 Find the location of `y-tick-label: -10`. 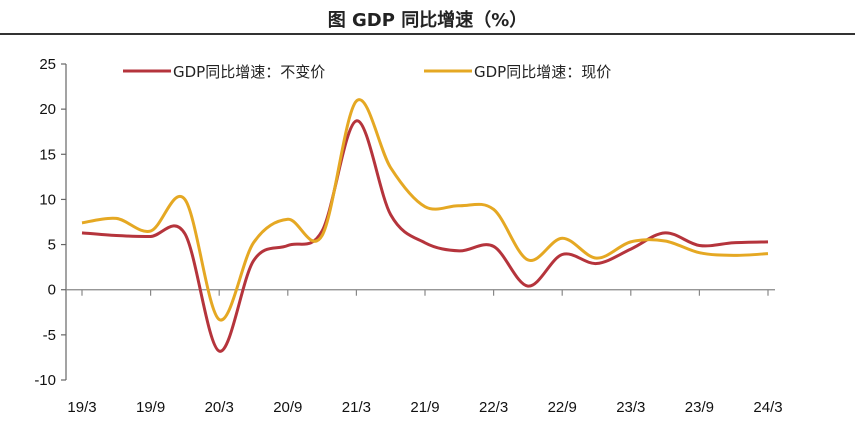

y-tick-label: -10 is located at coordinates (45, 380).